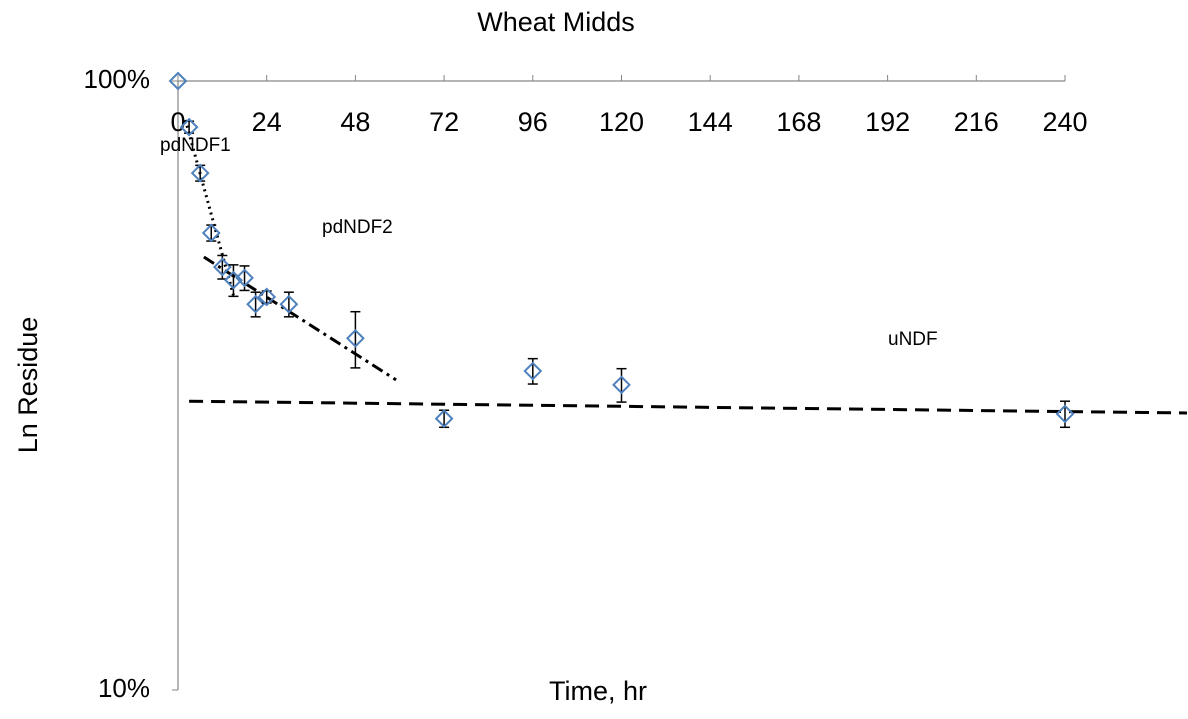  Describe the element at coordinates (124, 688) in the screenshot. I see `y-tick-label: 10%` at that location.